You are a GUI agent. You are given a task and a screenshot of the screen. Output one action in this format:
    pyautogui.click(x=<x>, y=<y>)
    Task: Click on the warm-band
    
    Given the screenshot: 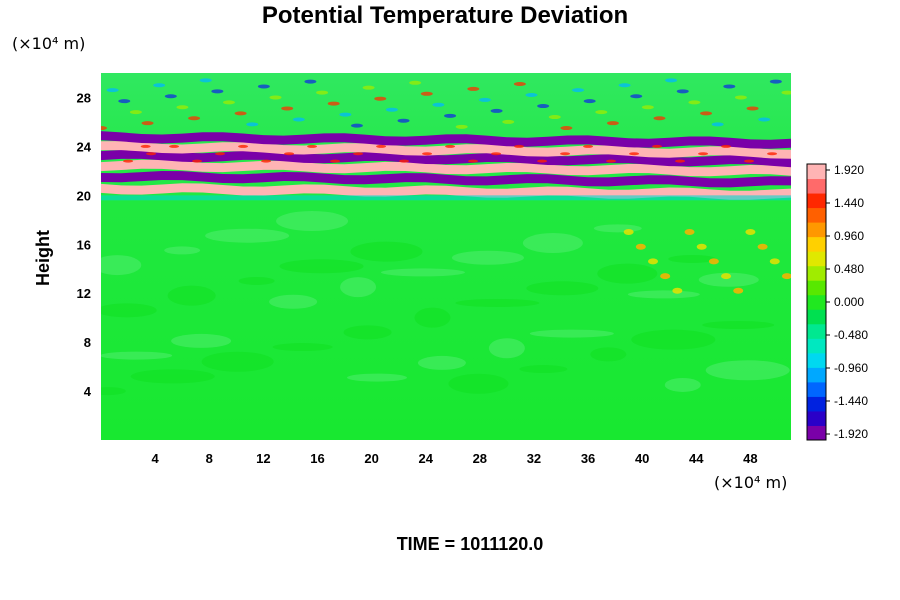 What is the action you would take?
    pyautogui.click(x=446, y=168)
    